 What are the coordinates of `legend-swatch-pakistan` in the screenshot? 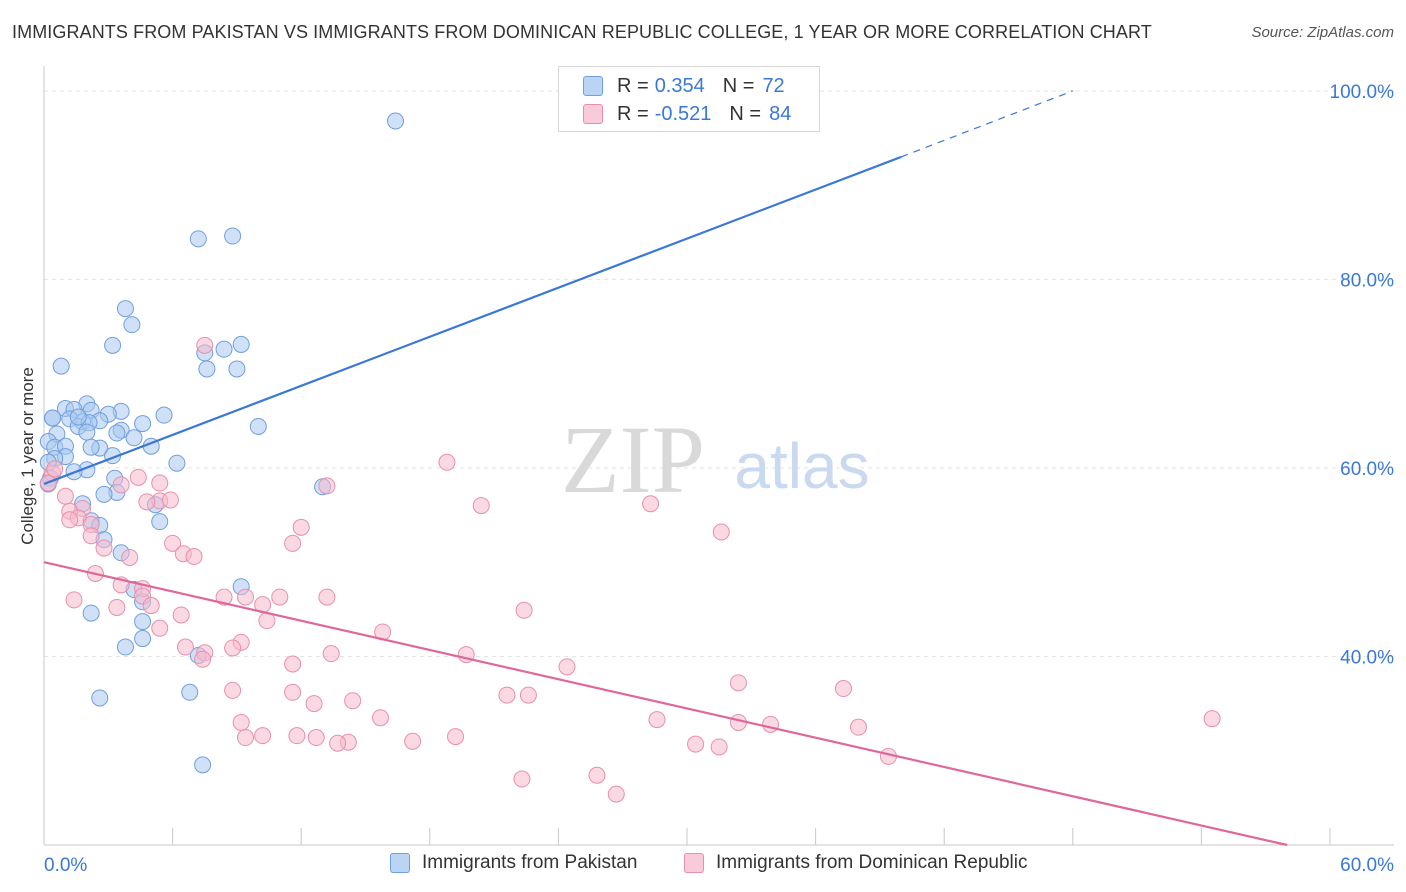 It's located at (593, 86).